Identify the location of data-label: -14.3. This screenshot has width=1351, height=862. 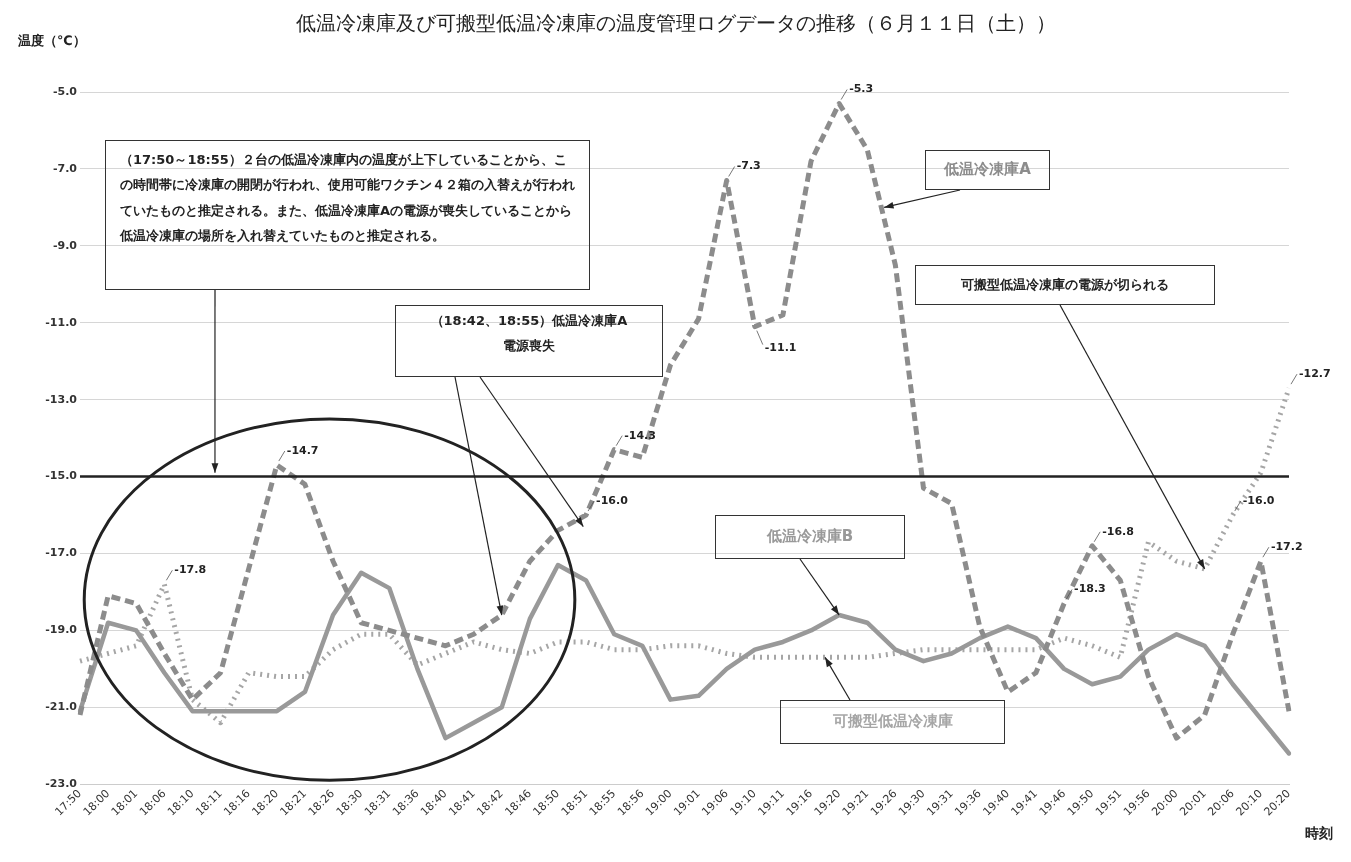
(640, 435).